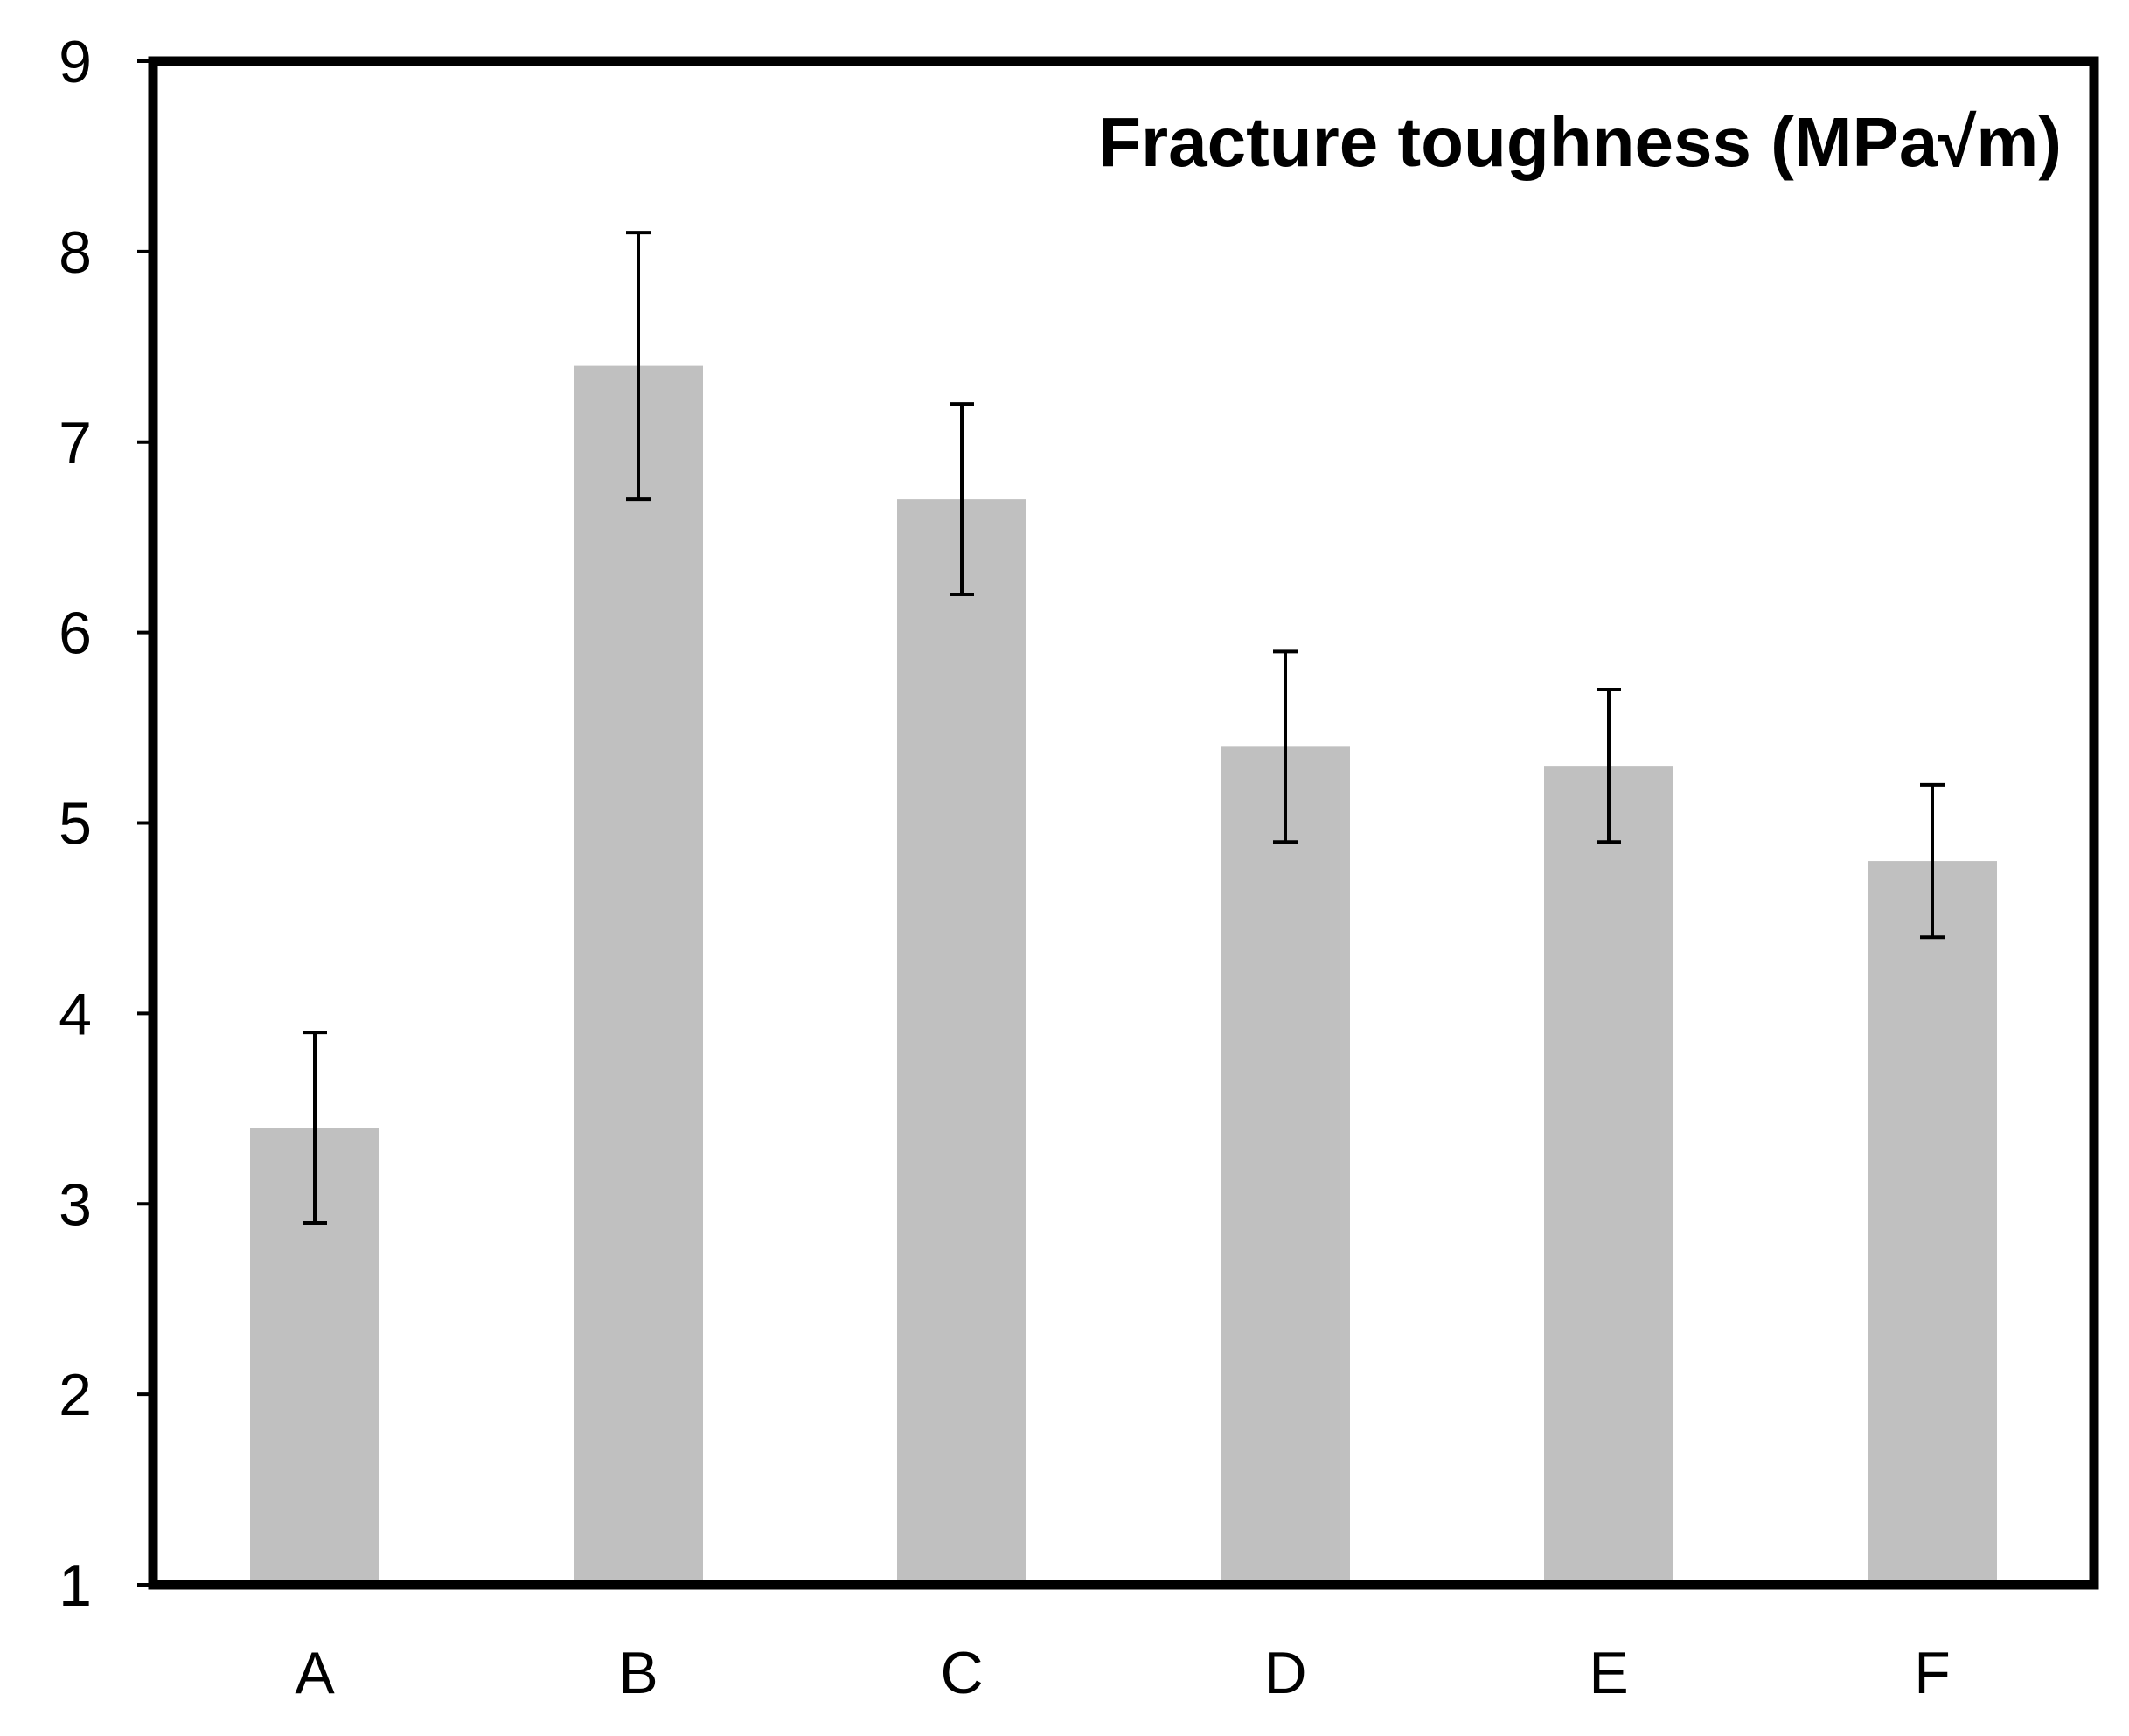 The width and height of the screenshot is (2129, 1736). Describe the element at coordinates (1933, 1223) in the screenshot. I see `bar-F` at that location.